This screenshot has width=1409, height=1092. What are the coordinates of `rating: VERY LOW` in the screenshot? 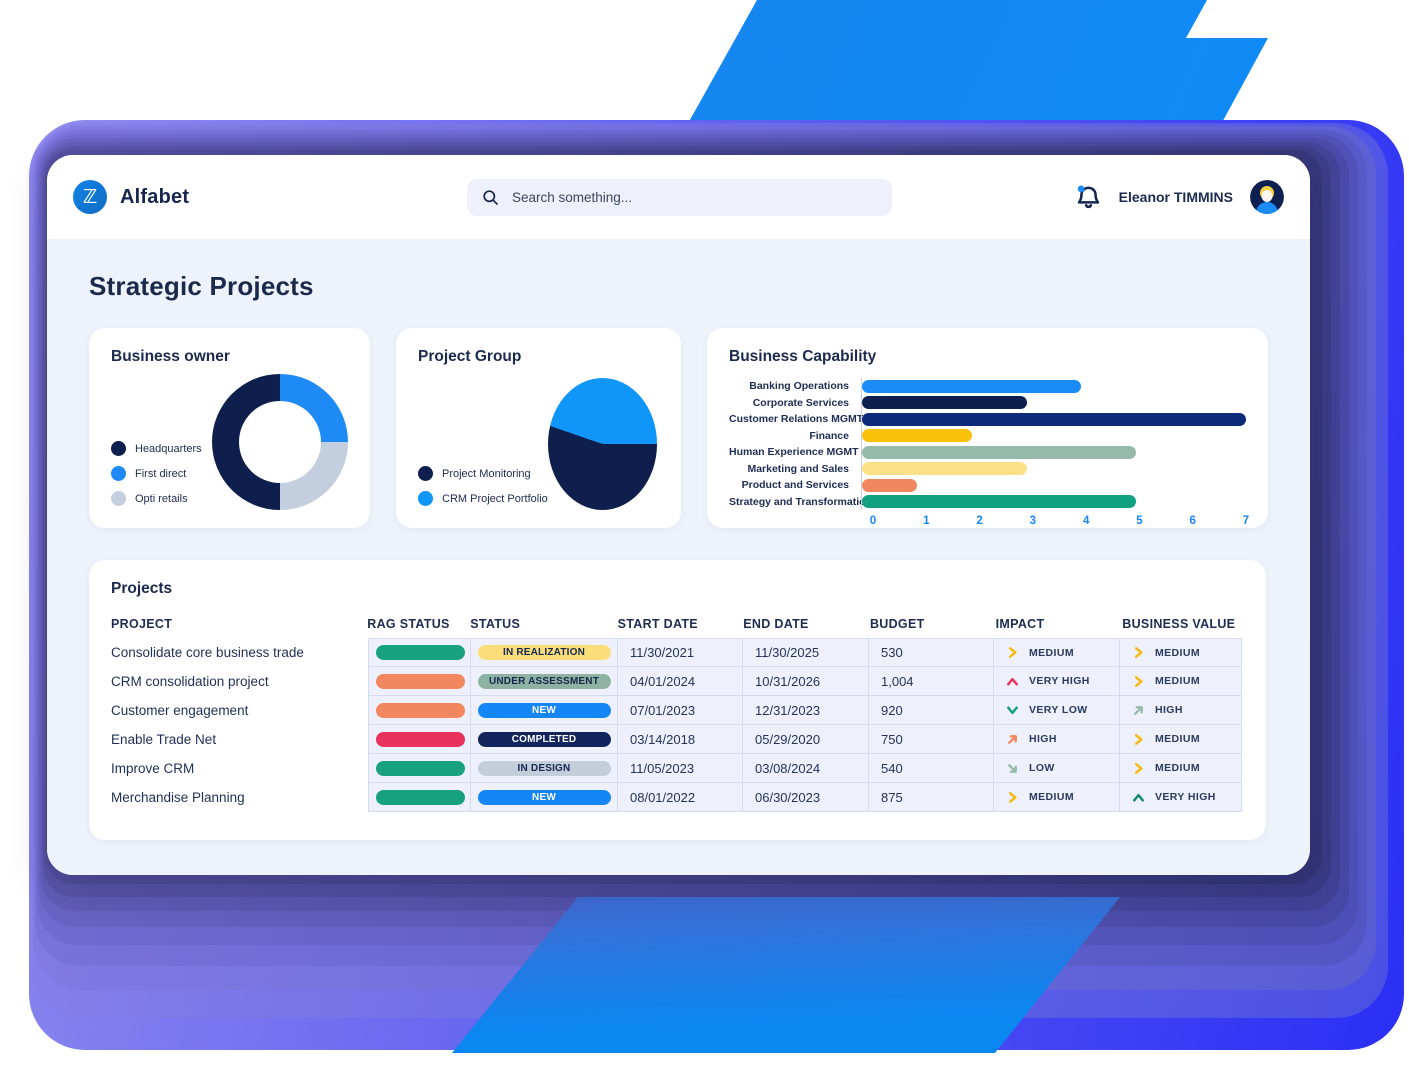 It's located at (1041, 710).